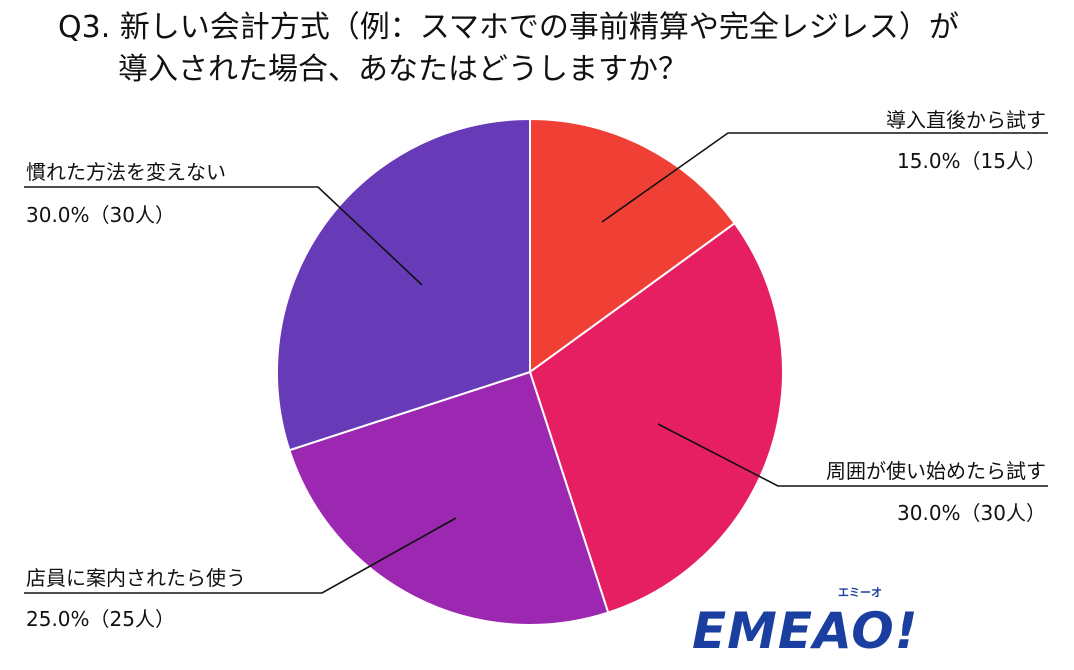  What do you see at coordinates (966, 120) in the screenshot?
I see `slice-category-label-1: 導入直後から試す` at bounding box center [966, 120].